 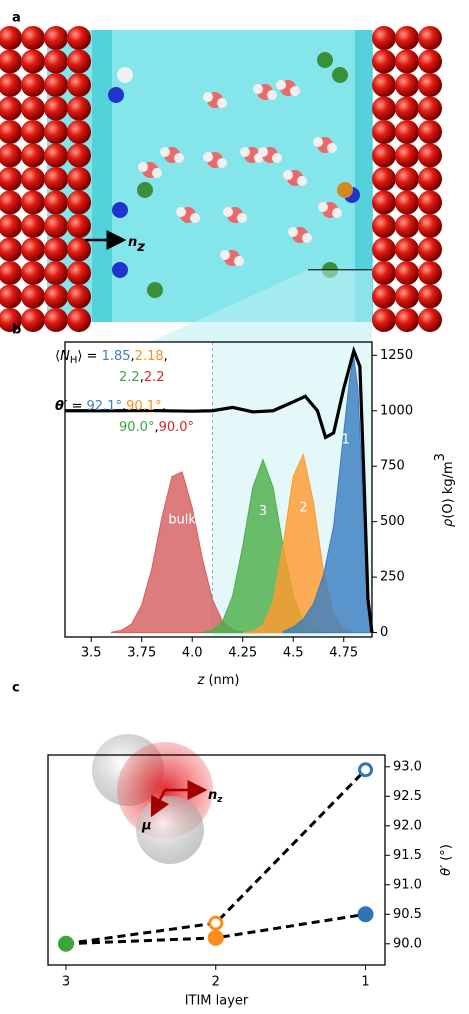 I want to click on panel-label: c, so click(x=16, y=688).